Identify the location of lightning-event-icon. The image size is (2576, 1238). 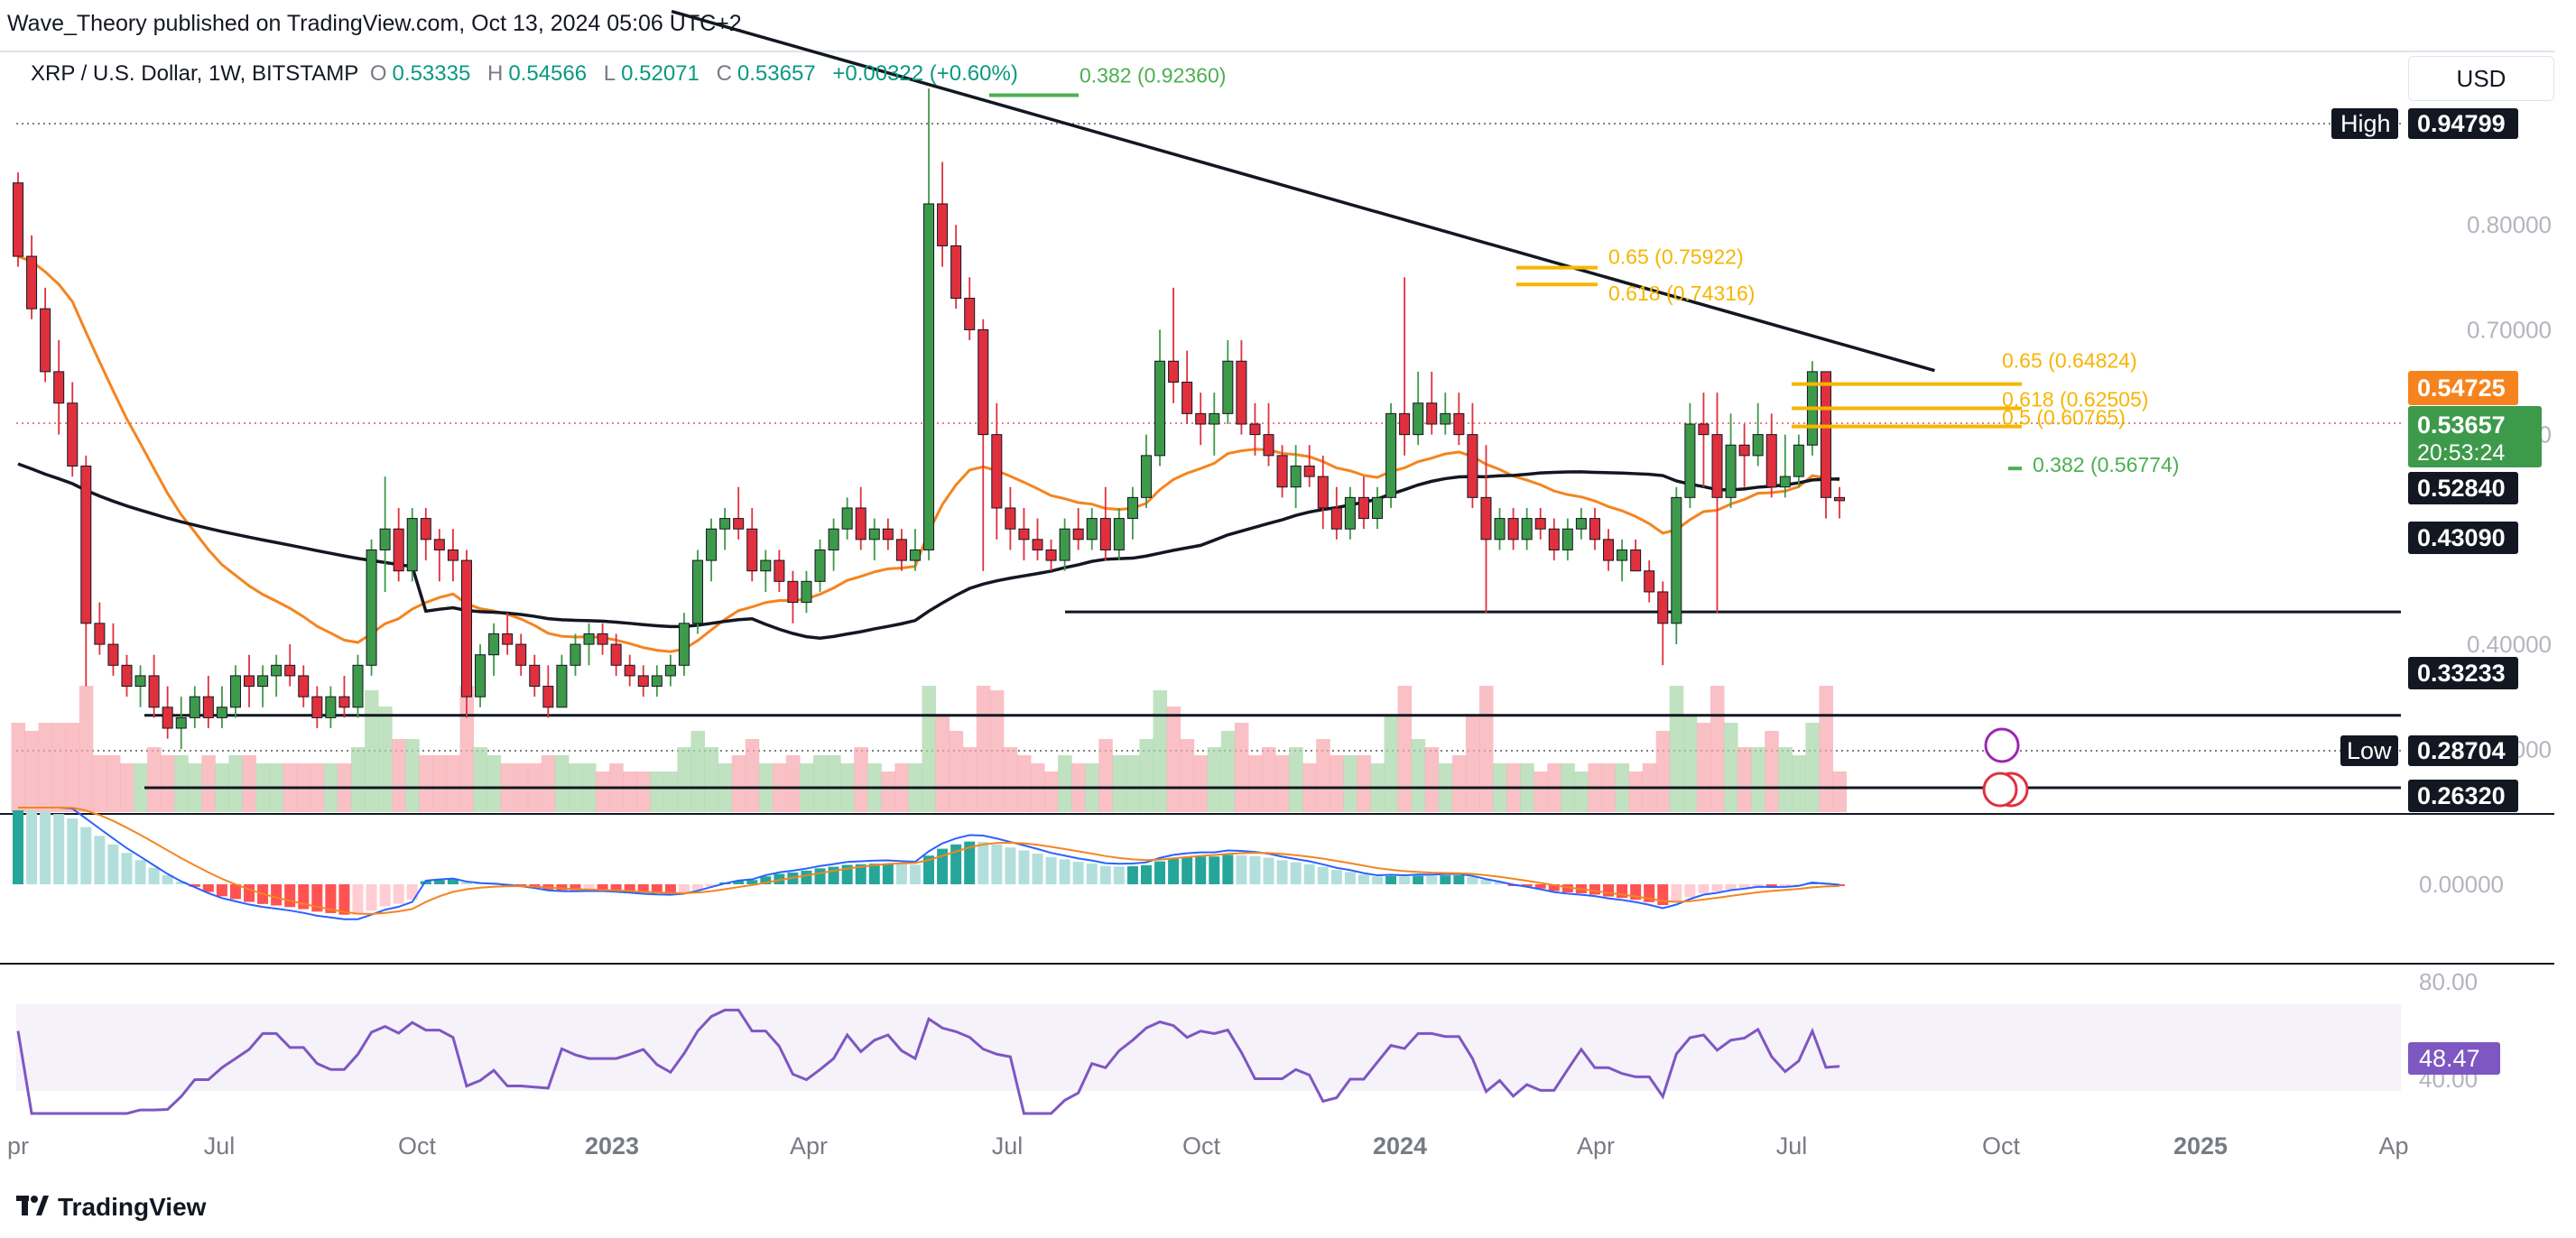
(2002, 745).